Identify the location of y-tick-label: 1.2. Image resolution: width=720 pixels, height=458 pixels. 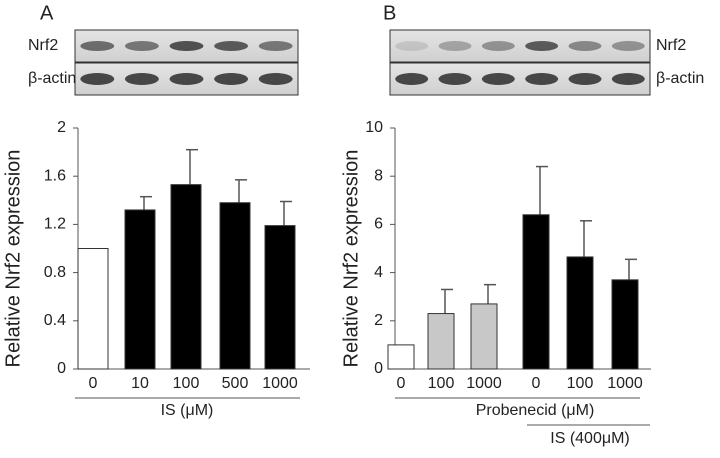
(55, 224).